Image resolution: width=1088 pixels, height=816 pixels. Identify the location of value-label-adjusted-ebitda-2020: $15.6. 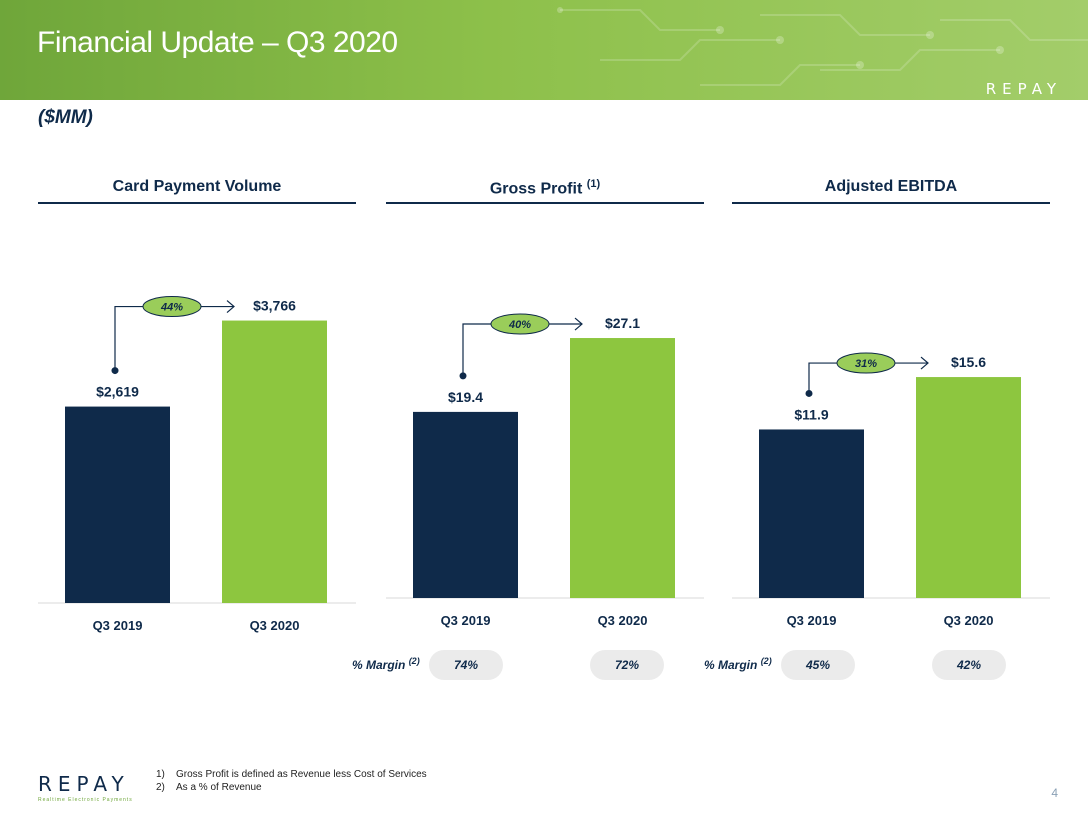
(968, 362).